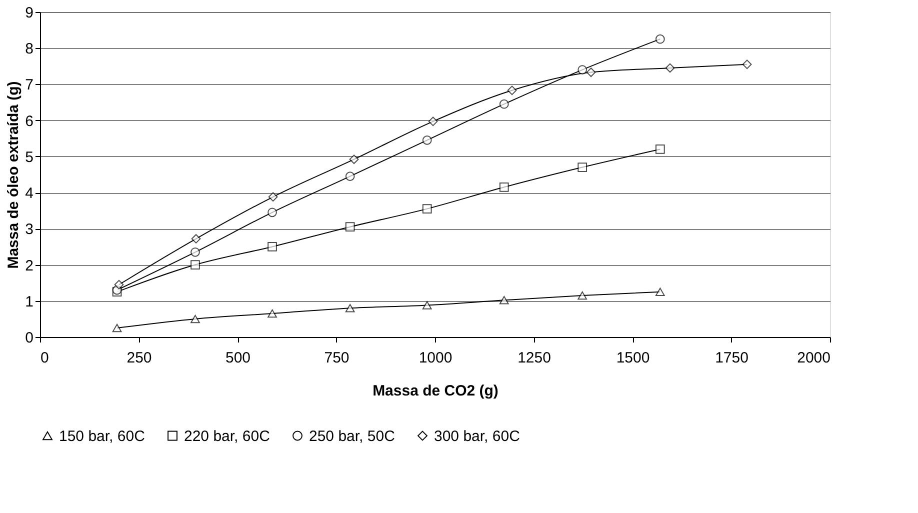 Image resolution: width=918 pixels, height=513 pixels. Describe the element at coordinates (29, 49) in the screenshot. I see `y-tick-label: 8` at that location.